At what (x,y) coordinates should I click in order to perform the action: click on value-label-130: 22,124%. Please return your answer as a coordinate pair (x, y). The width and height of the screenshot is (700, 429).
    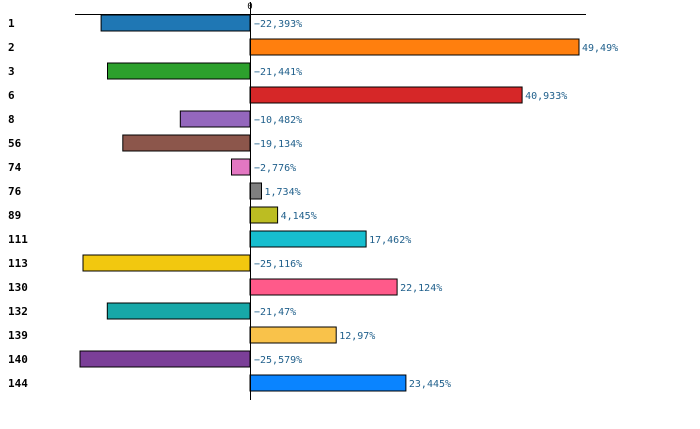
    Looking at the image, I should click on (421, 288).